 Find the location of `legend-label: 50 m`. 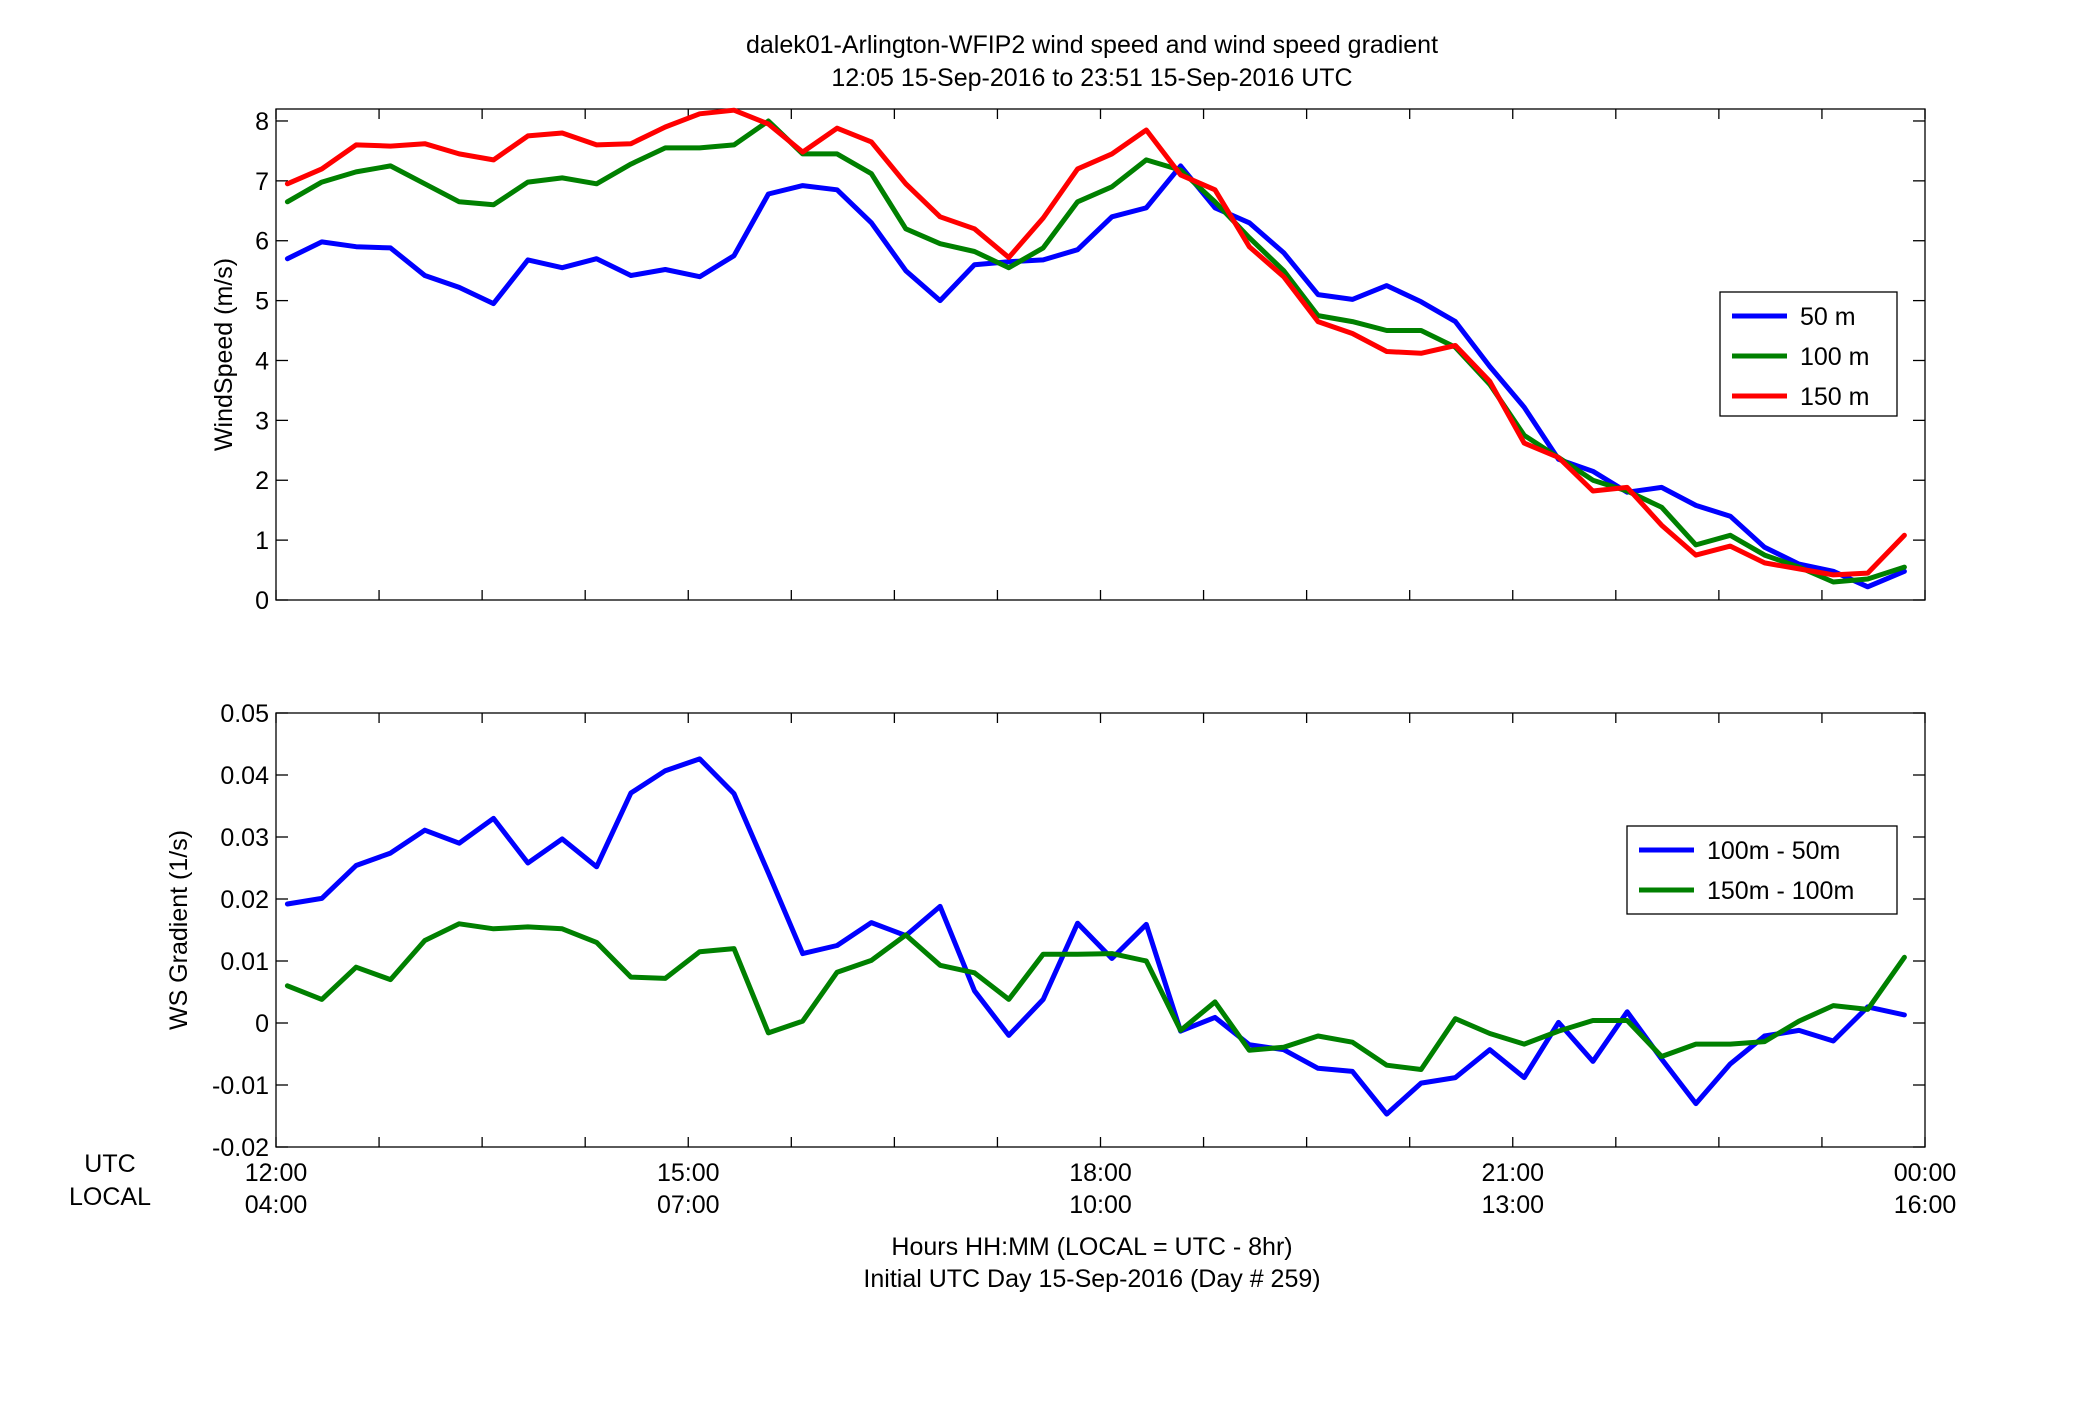

legend-label: 50 m is located at coordinates (1828, 317).